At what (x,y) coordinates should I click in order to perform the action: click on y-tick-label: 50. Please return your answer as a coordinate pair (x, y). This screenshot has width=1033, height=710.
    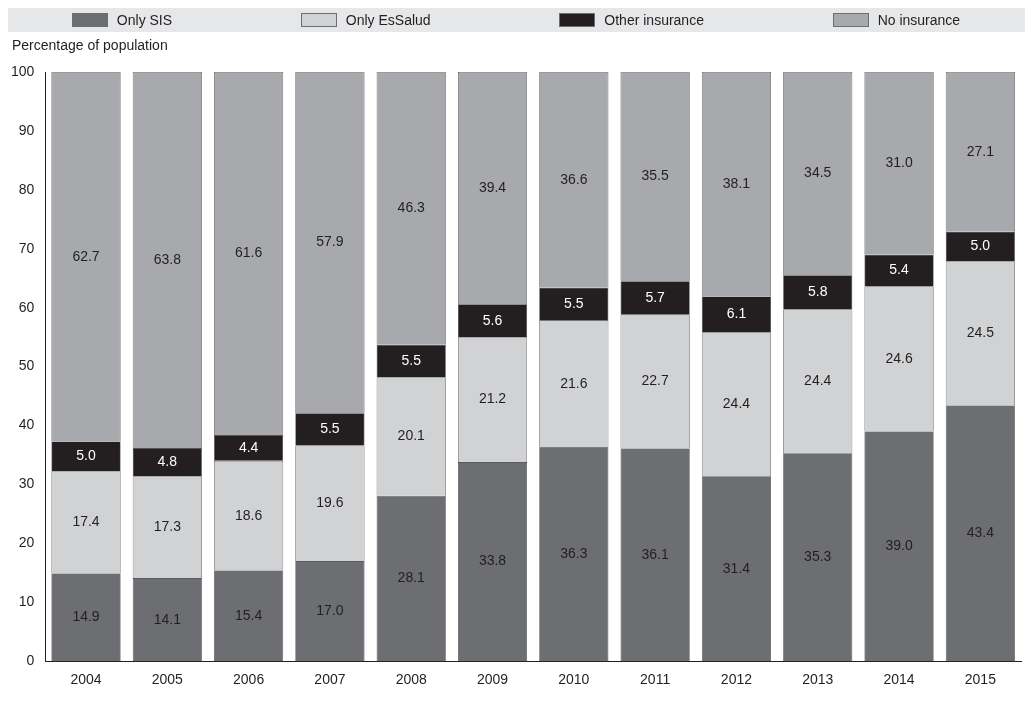
    Looking at the image, I should click on (26, 365).